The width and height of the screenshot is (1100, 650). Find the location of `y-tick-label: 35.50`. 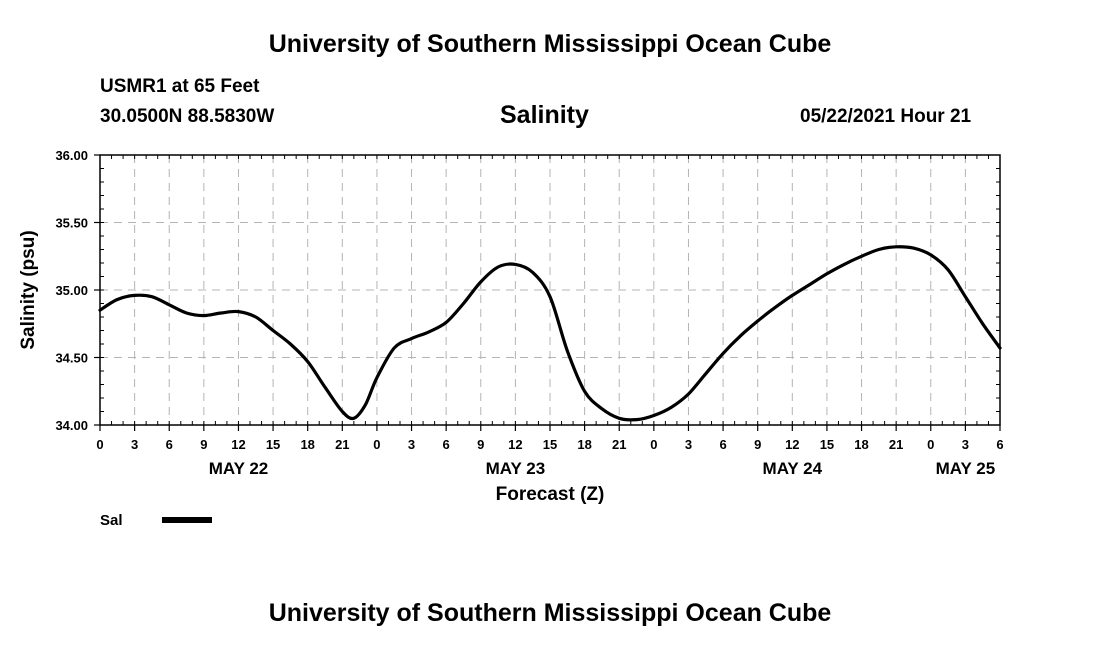

y-tick-label: 35.50 is located at coordinates (71, 223).